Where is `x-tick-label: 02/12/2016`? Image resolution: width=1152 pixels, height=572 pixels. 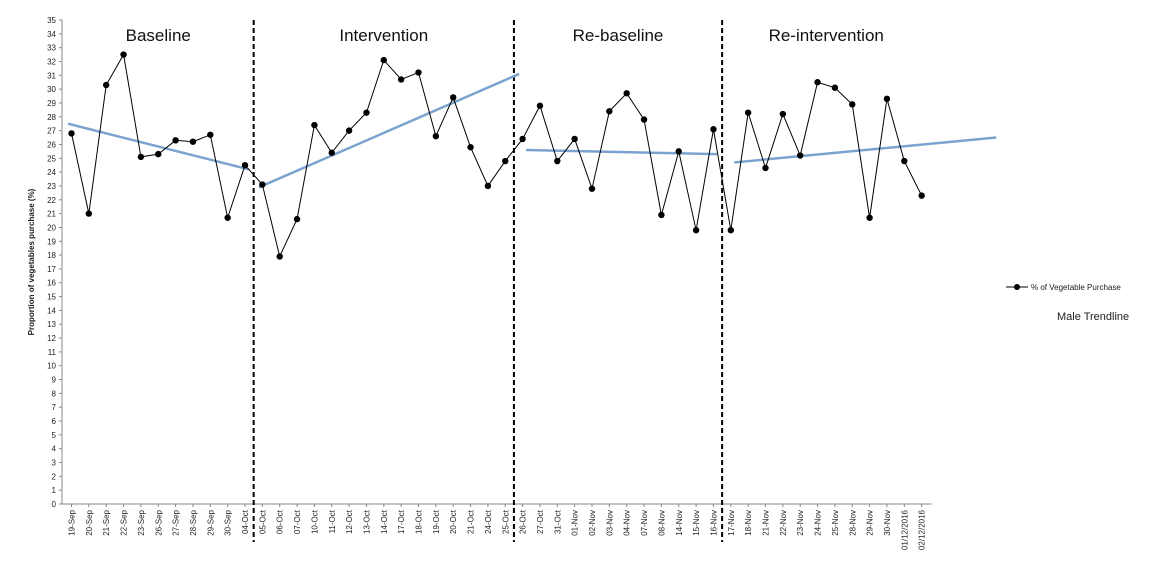
x-tick-label: 02/12/2016 is located at coordinates (922, 529).